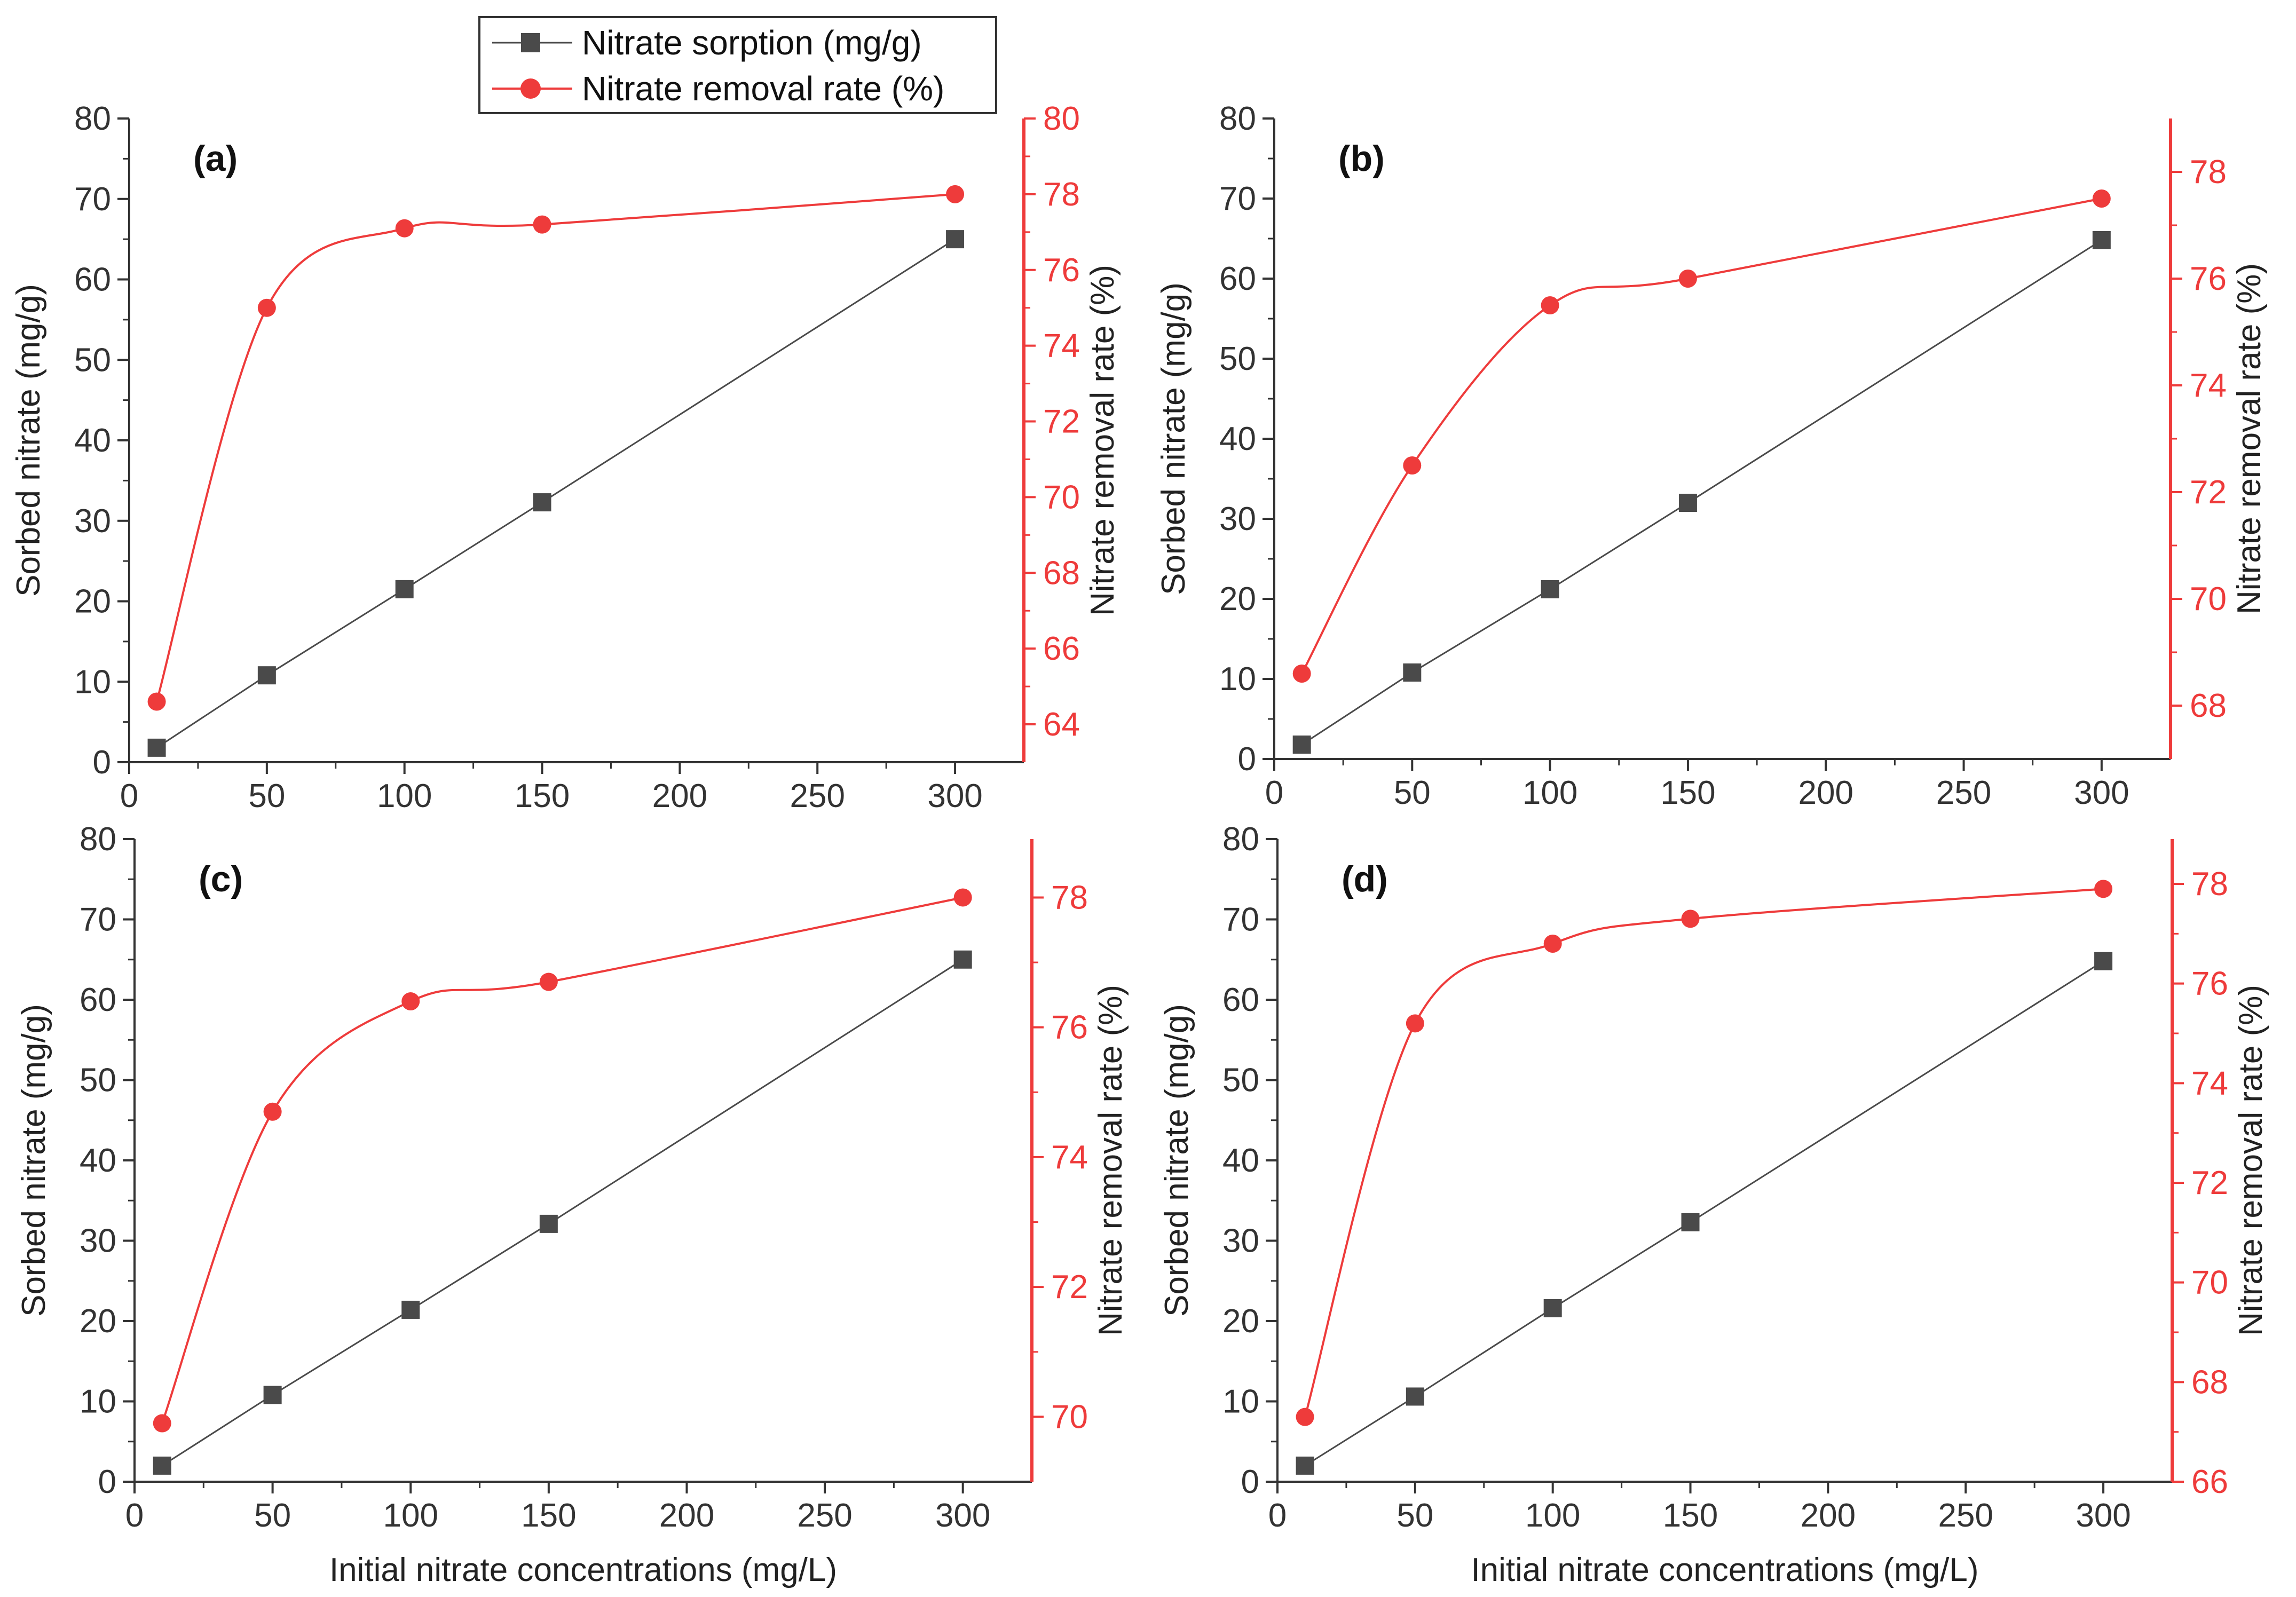 The height and width of the screenshot is (1597, 2296). I want to click on y-tick-label: 20, so click(98, 1322).